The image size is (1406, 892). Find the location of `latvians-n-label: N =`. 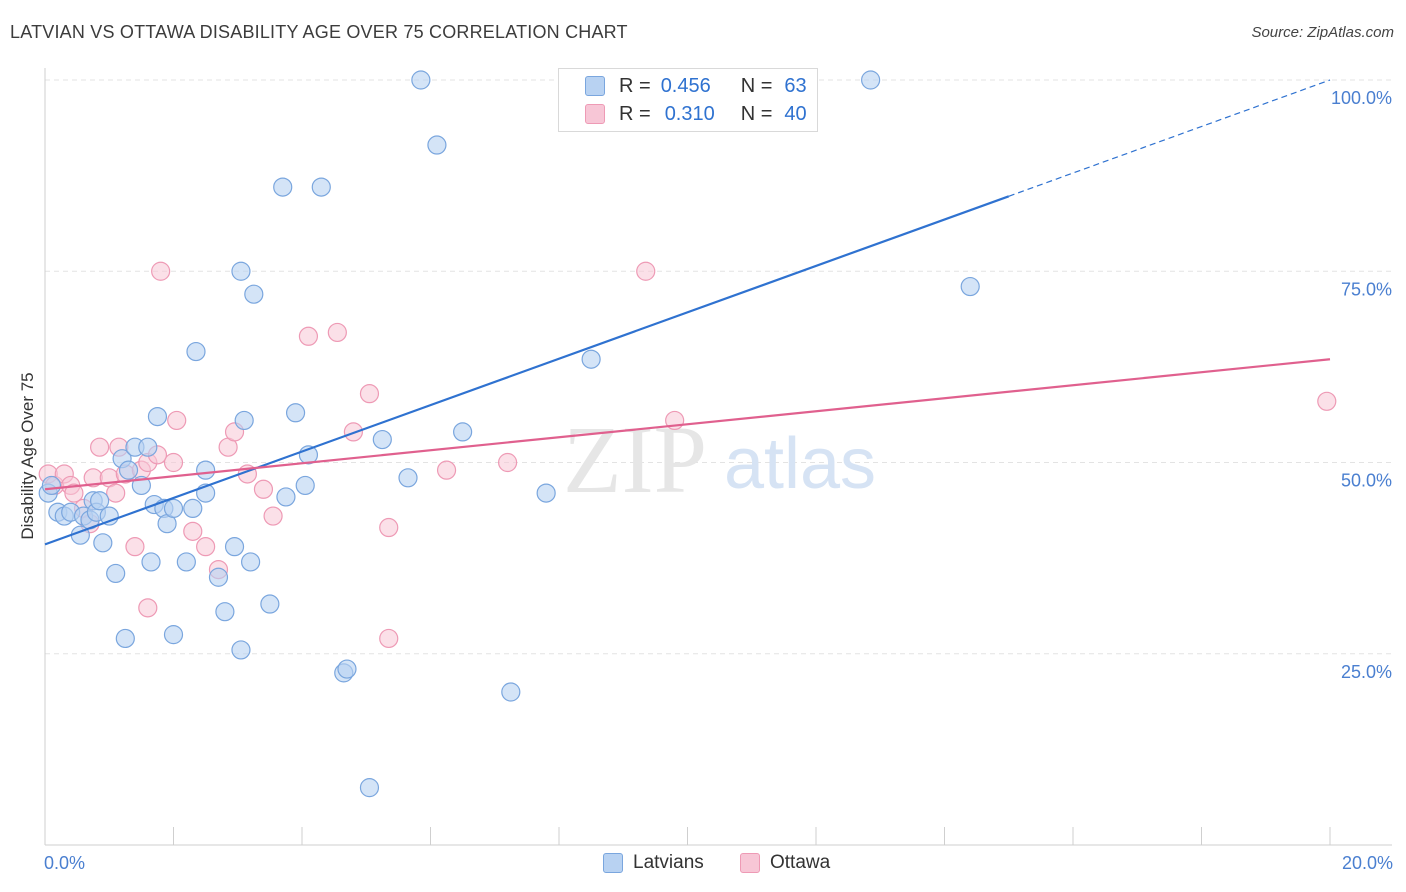

latvians-n-label: N = is located at coordinates (756, 85).